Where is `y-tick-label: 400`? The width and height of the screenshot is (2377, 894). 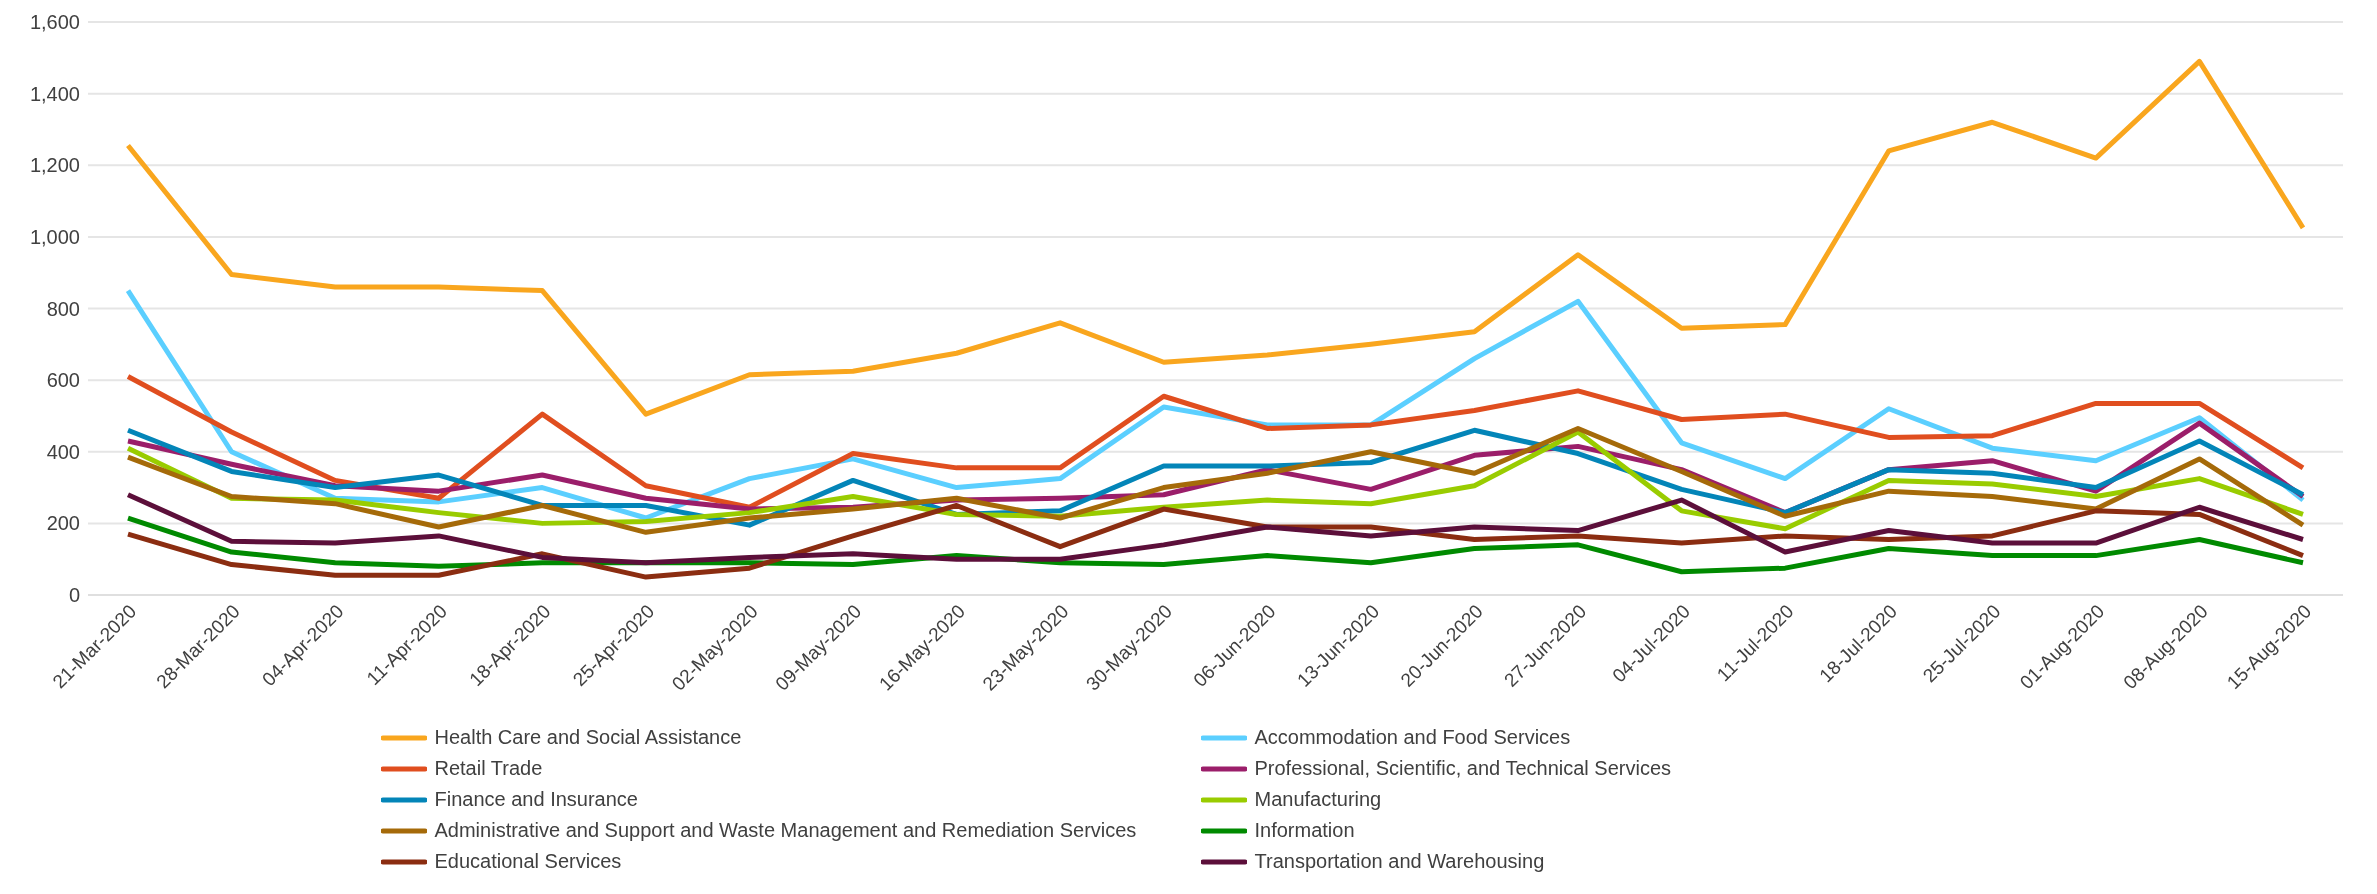
y-tick-label: 400 is located at coordinates (63, 451).